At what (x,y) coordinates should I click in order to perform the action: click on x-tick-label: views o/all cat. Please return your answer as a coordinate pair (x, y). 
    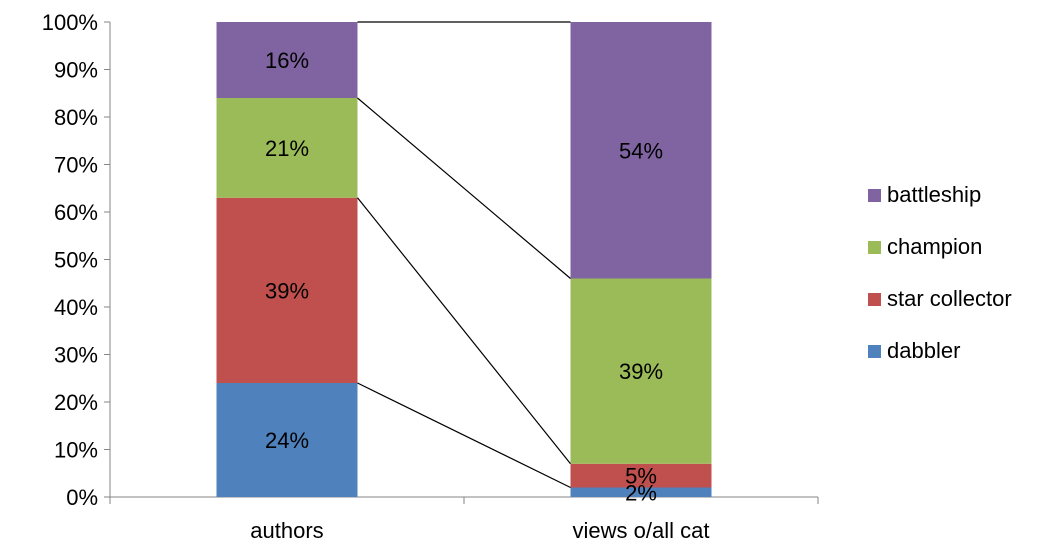
    Looking at the image, I should click on (641, 530).